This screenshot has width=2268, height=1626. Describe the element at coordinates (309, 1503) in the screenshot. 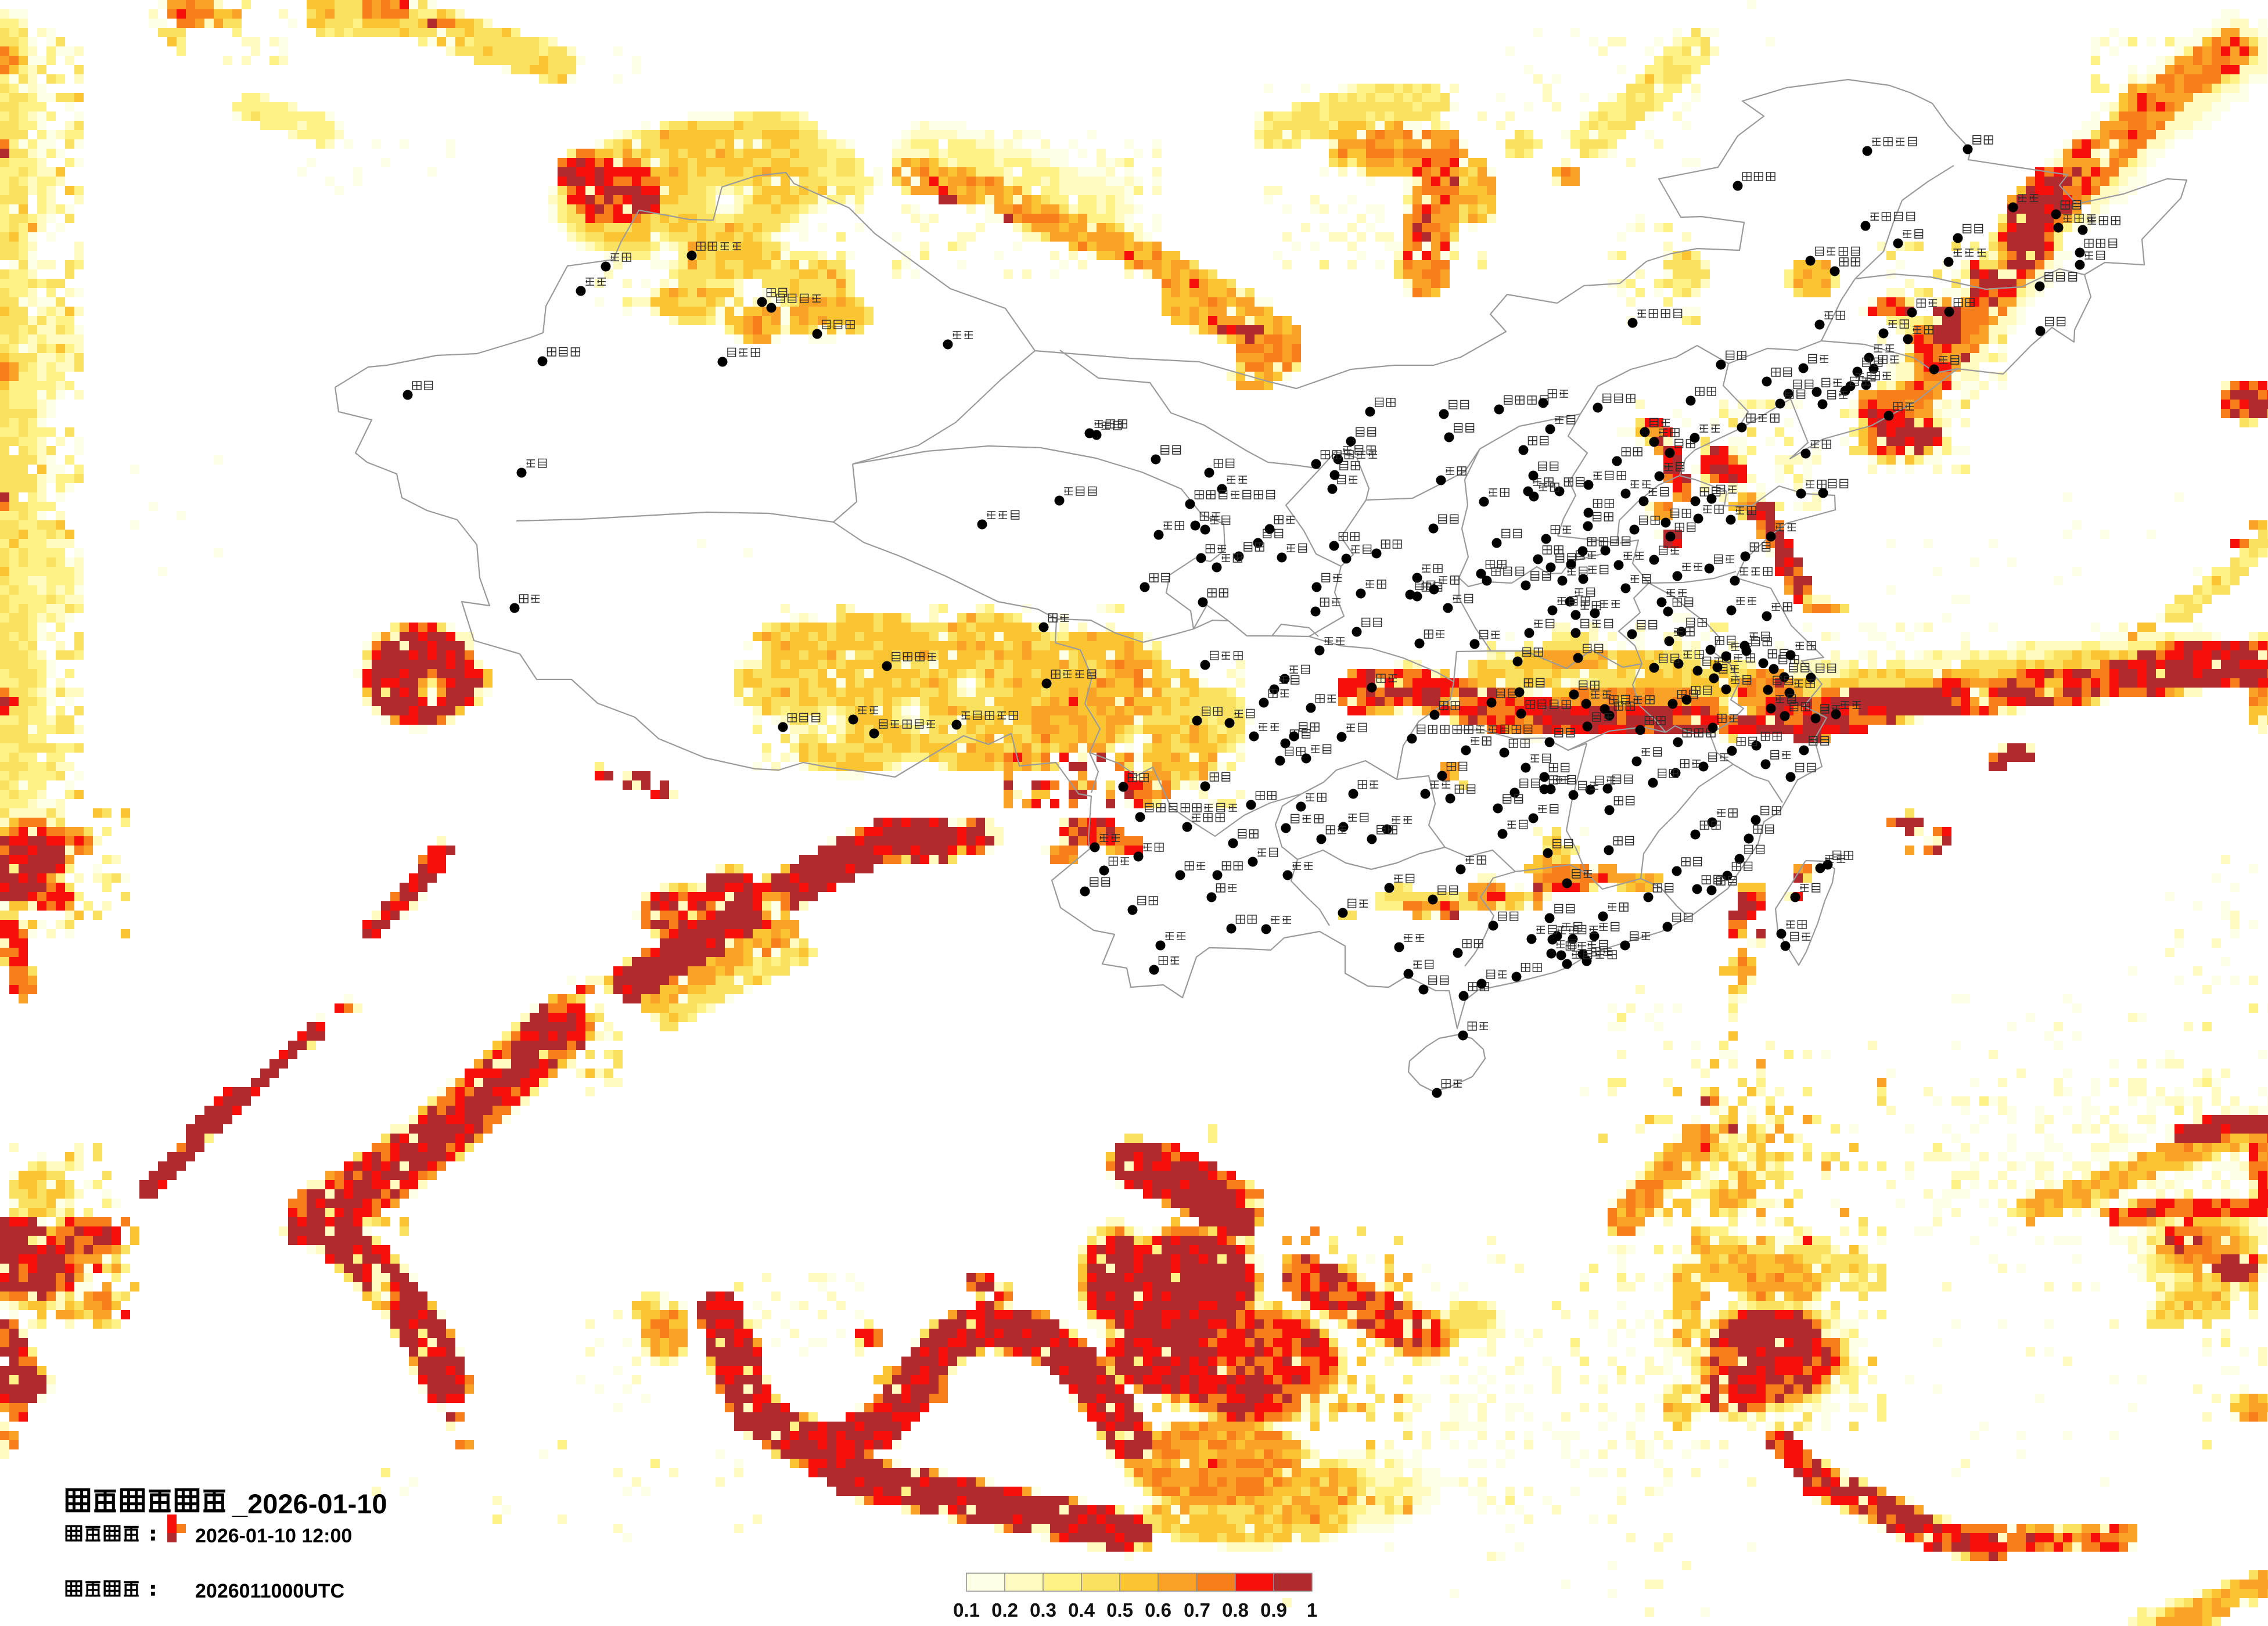

I see `svg-text: _2026-01-10` at that location.